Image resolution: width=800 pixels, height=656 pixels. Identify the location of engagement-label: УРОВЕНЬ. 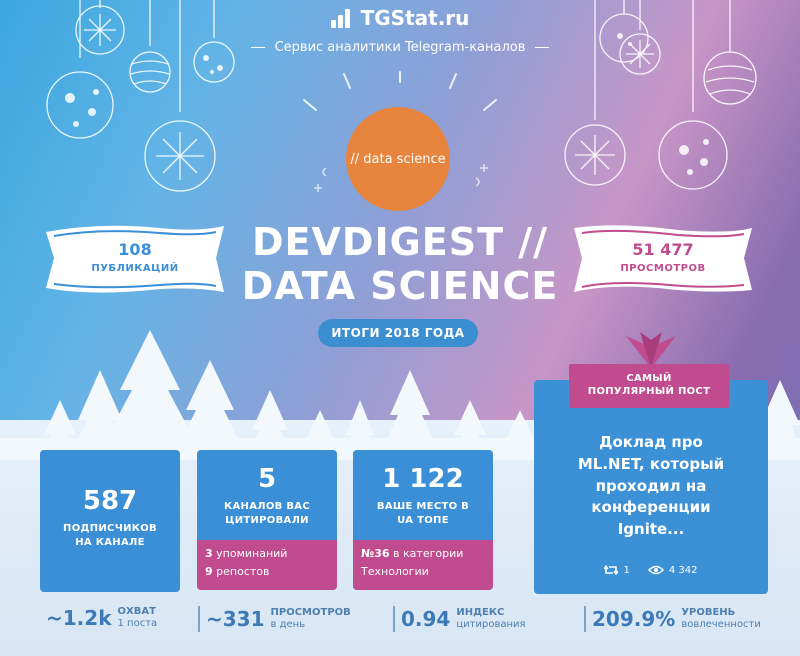
(708, 612).